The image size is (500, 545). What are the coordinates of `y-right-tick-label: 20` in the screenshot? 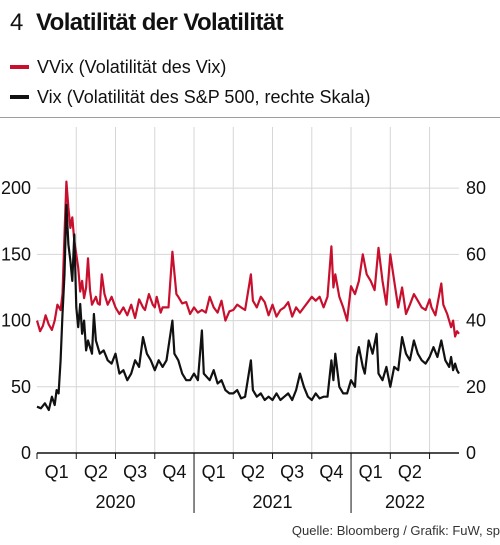 It's located at (476, 387).